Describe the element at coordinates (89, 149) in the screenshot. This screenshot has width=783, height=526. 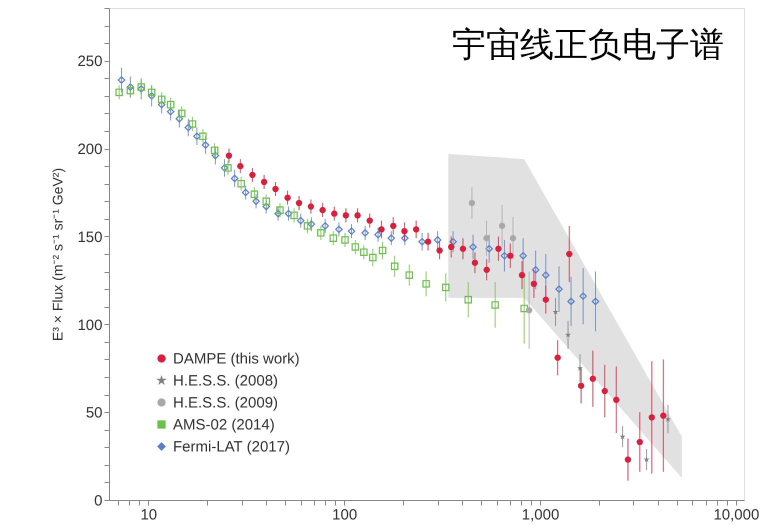
I see `y-tick-label: 200` at that location.